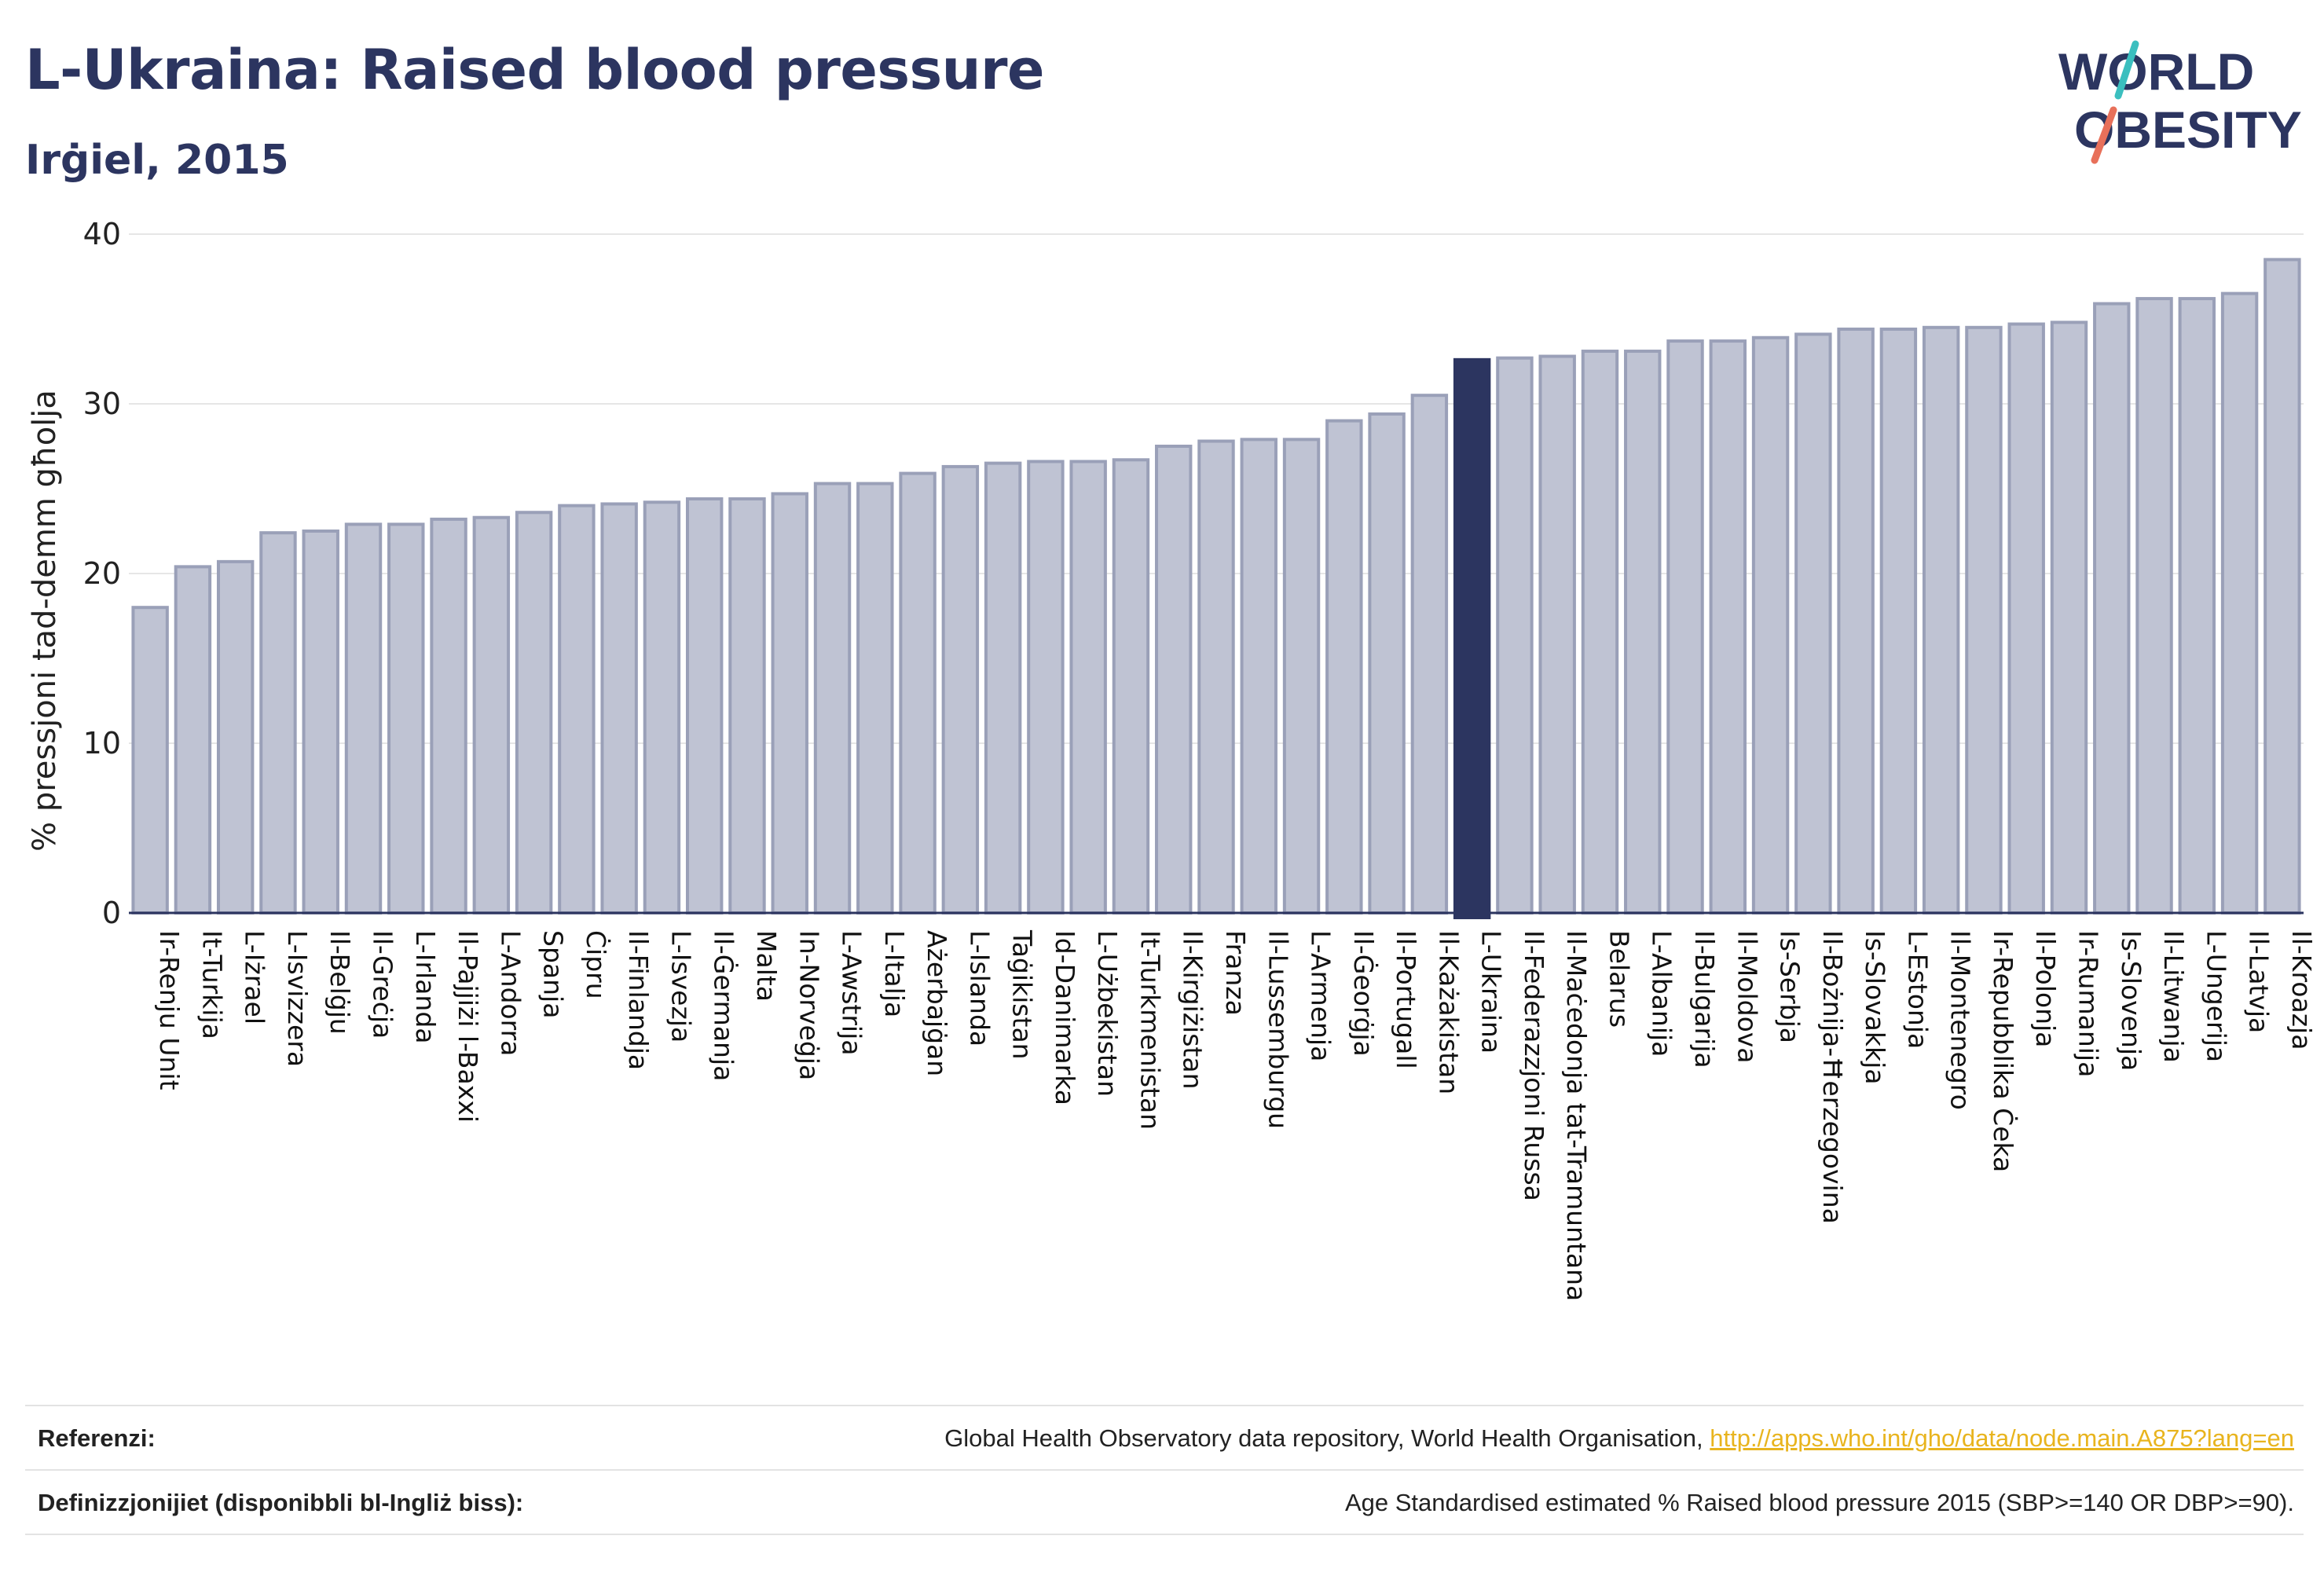 The width and height of the screenshot is (2324, 1576). I want to click on x-tick-label: Taġikistan, so click(1022, 994).